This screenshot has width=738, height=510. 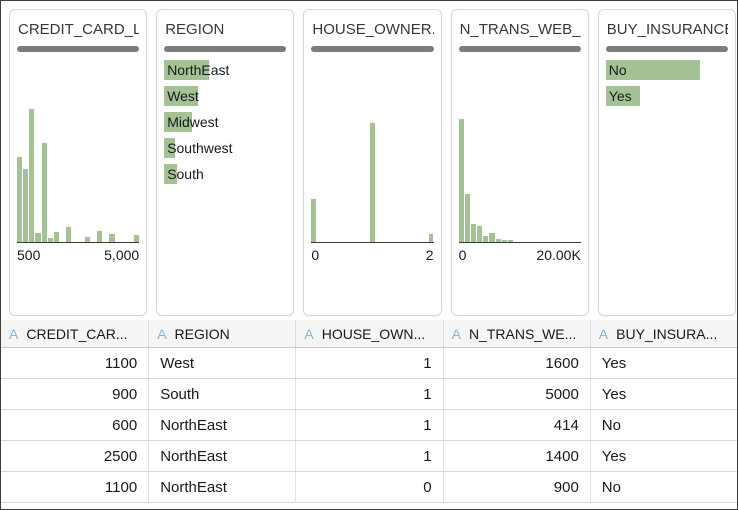 I want to click on table-cell: West, so click(x=221, y=363).